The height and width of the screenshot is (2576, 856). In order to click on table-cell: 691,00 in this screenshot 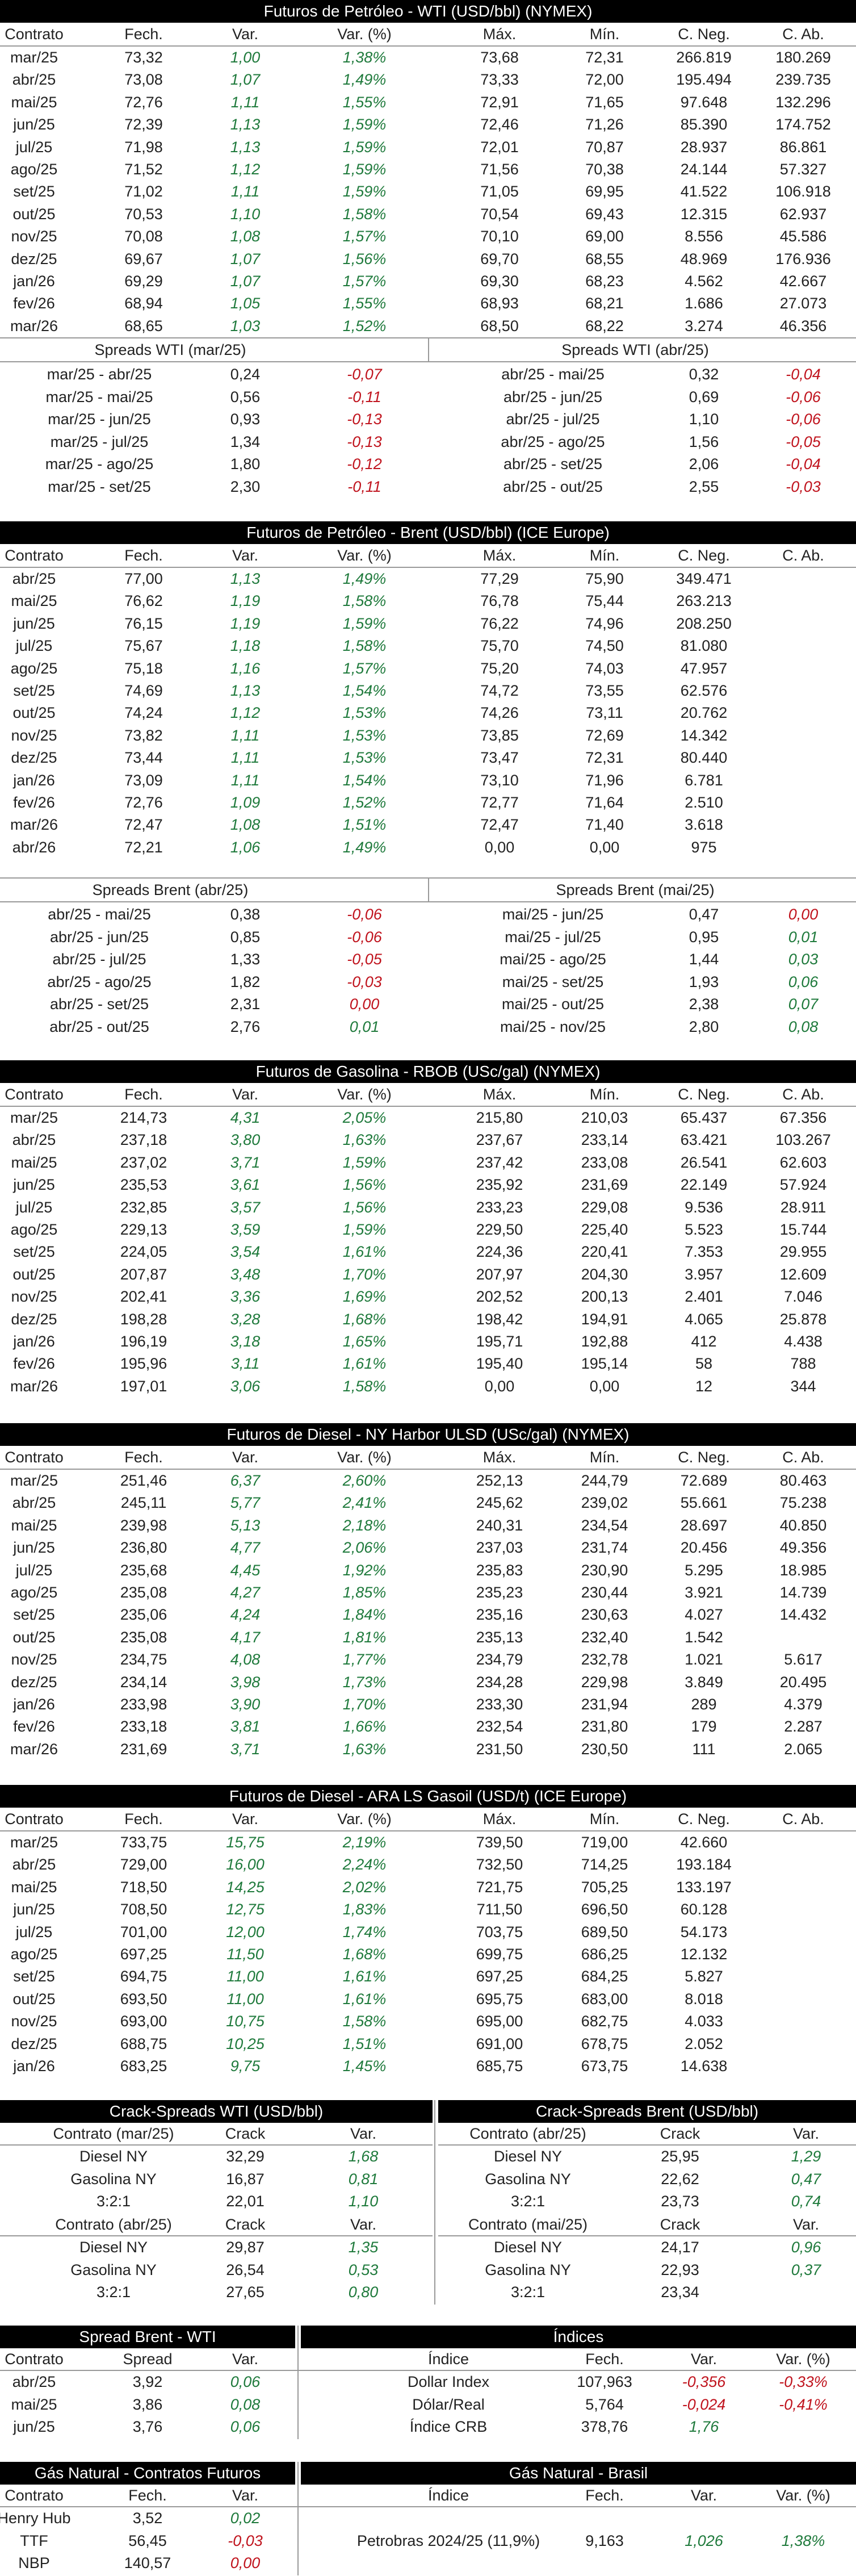, I will do `click(499, 2043)`.